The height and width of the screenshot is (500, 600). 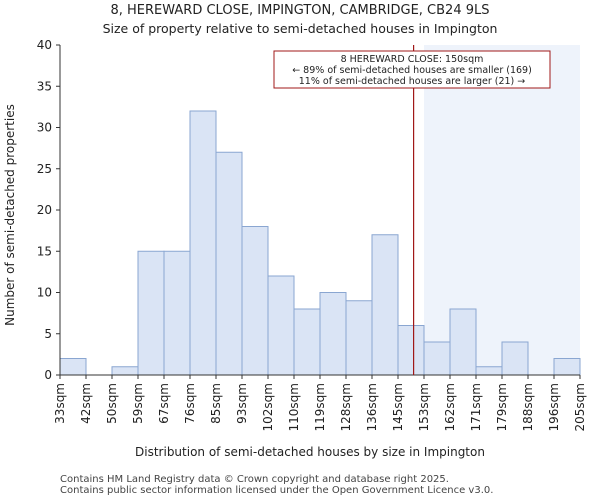 What do you see at coordinates (268, 407) in the screenshot?
I see `x-tick-label-102sqm: 102sqm` at bounding box center [268, 407].